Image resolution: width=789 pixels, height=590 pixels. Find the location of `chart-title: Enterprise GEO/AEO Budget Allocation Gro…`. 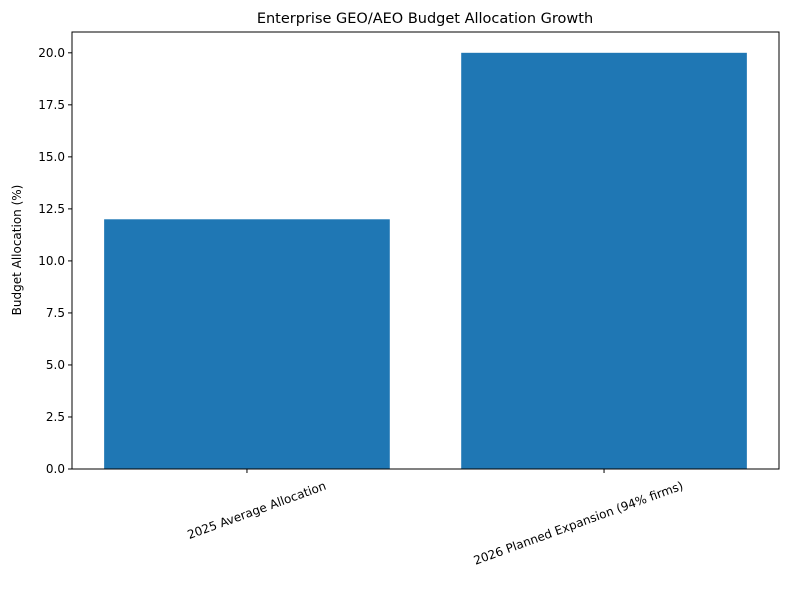

chart-title: Enterprise GEO/AEO Budget Allocation Gro… is located at coordinates (425, 19).